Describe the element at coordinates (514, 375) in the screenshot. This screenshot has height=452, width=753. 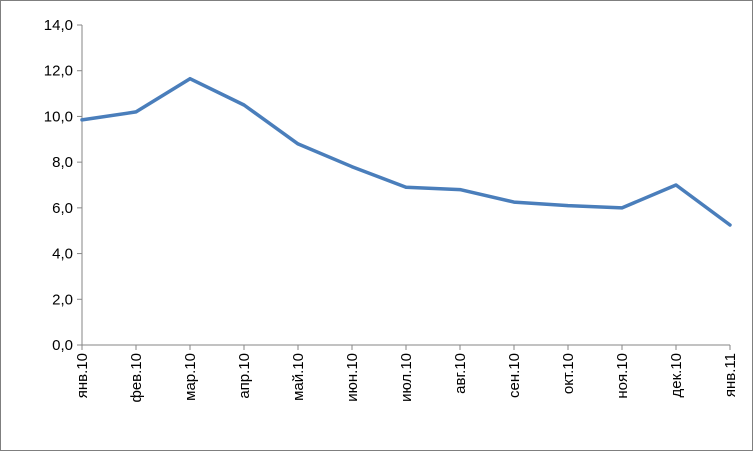
I see `x-tick-label: сен.10` at that location.